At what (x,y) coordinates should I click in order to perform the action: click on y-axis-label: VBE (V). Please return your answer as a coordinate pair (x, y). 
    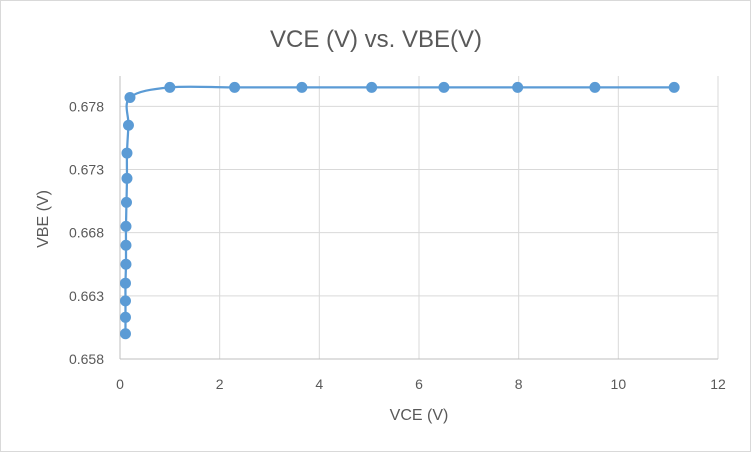
    Looking at the image, I should click on (43, 219).